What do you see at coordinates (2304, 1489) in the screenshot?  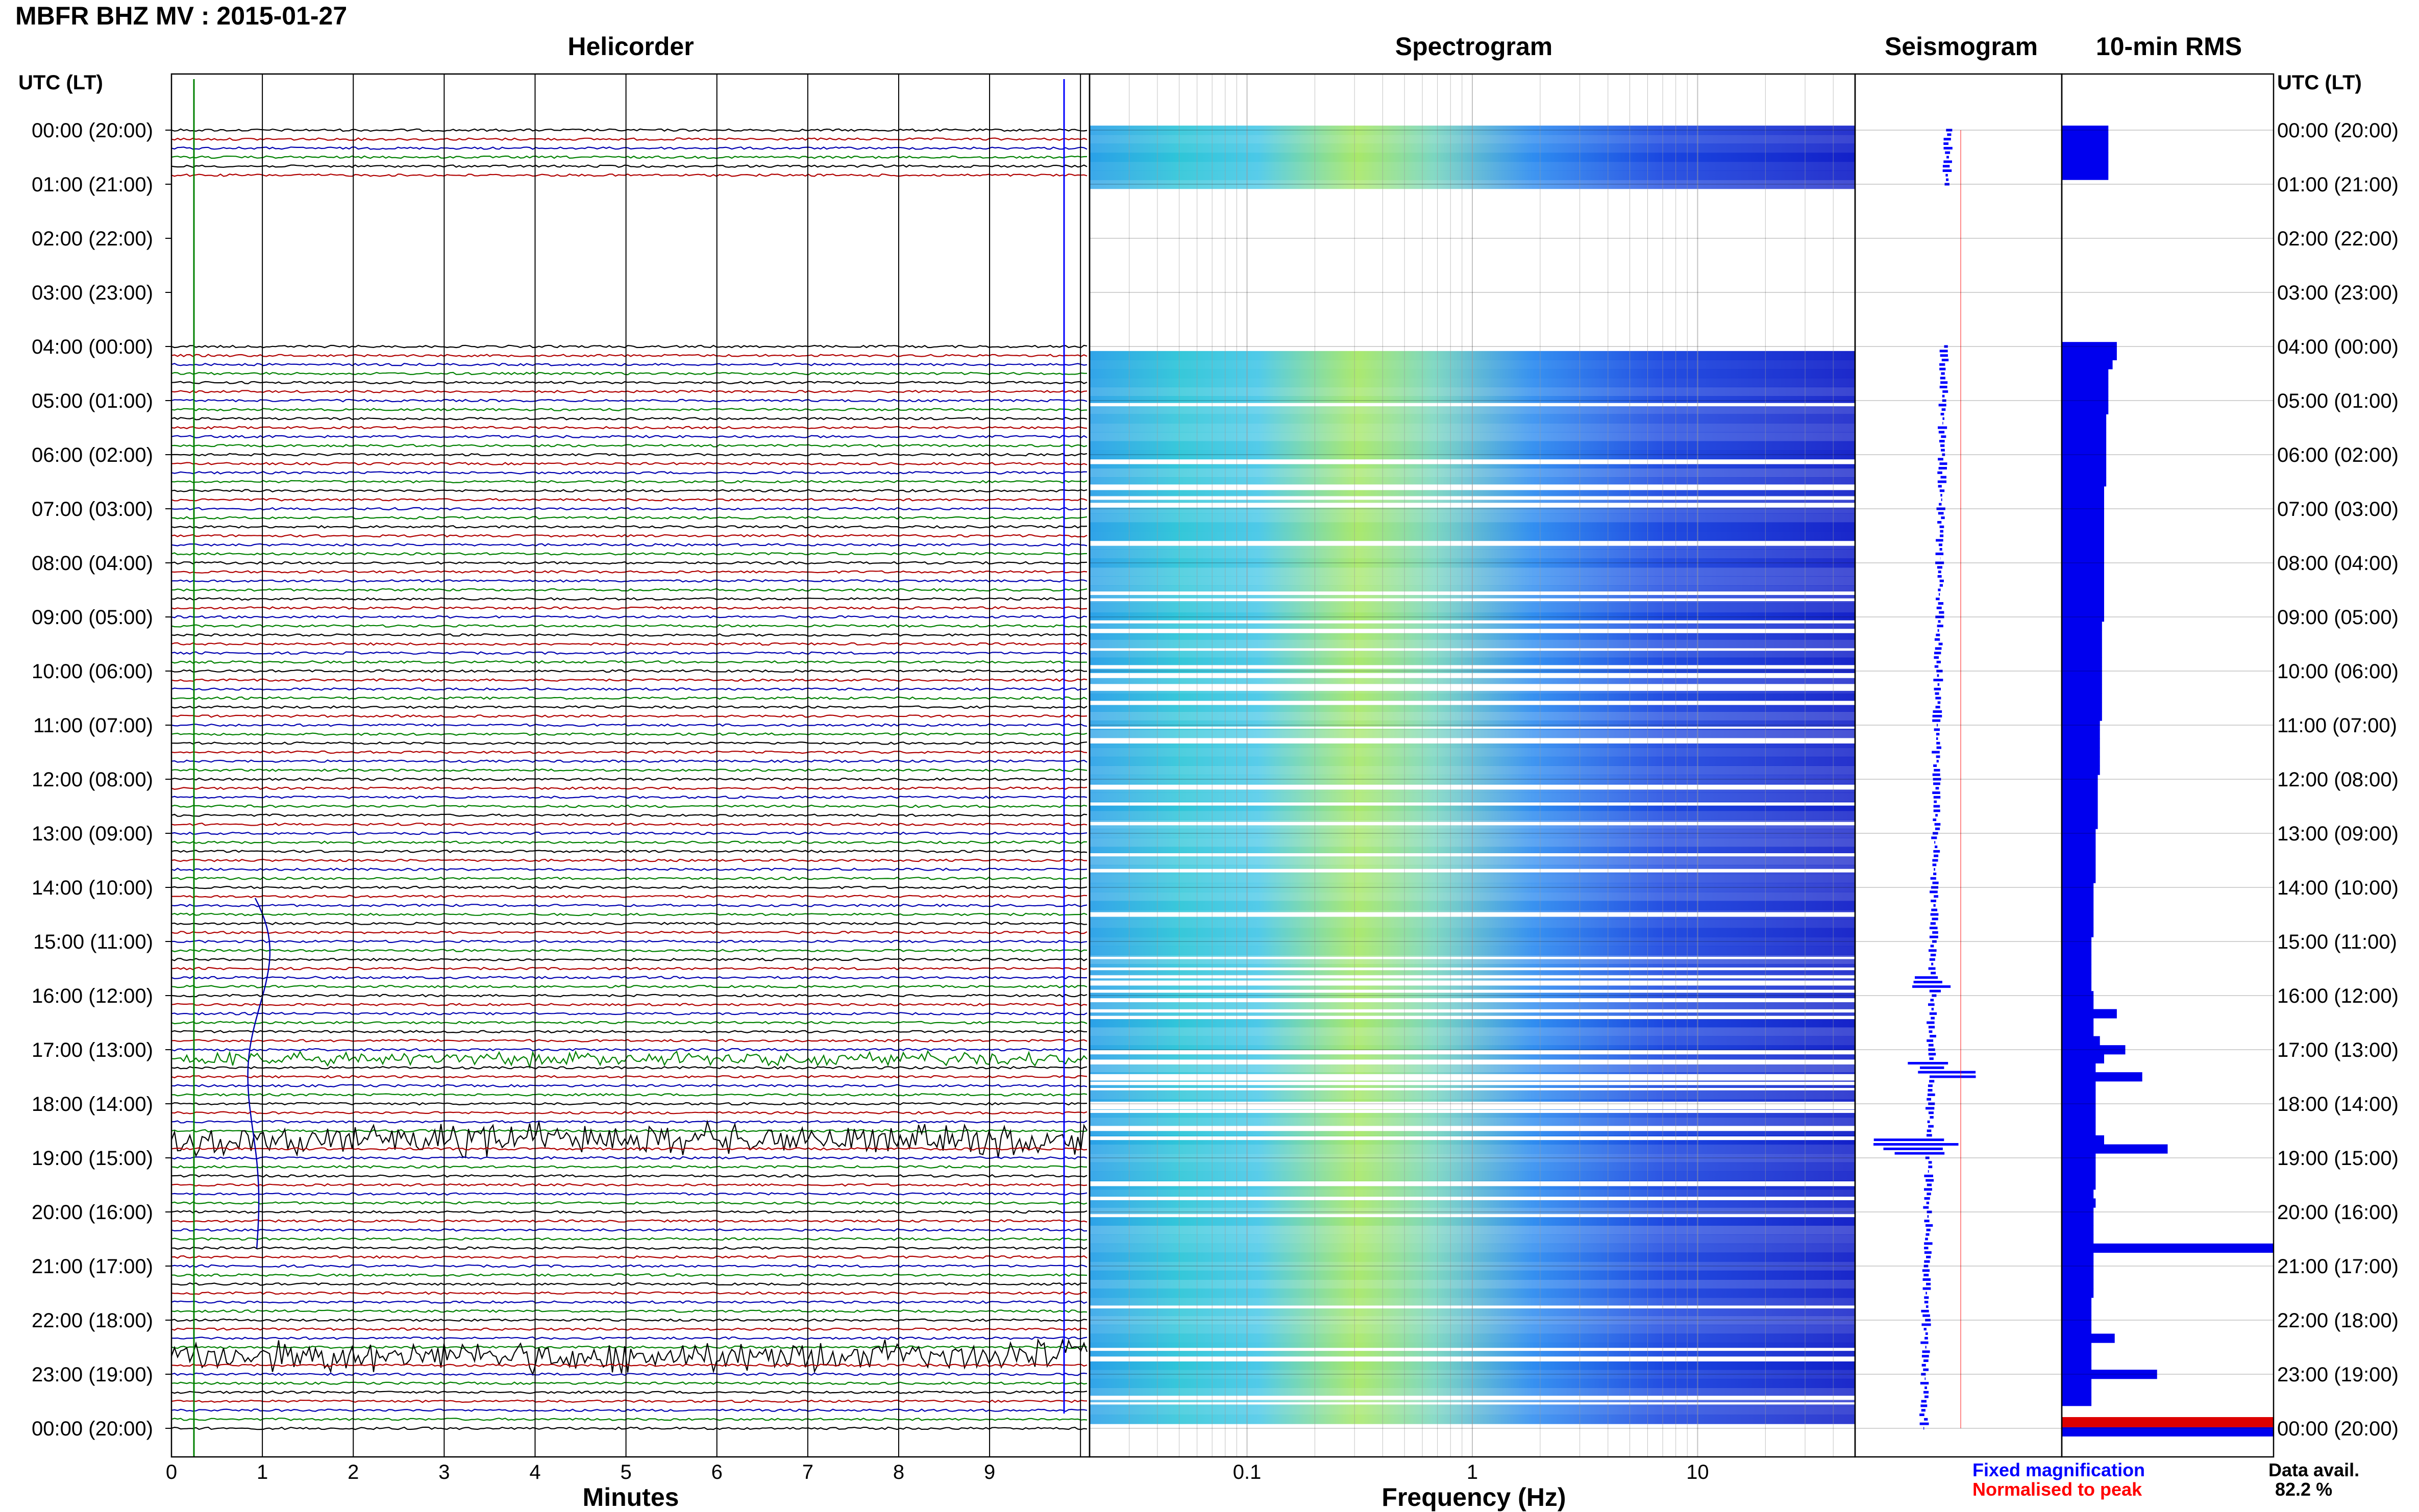 I see `data-avail-value: 82.2 %` at bounding box center [2304, 1489].